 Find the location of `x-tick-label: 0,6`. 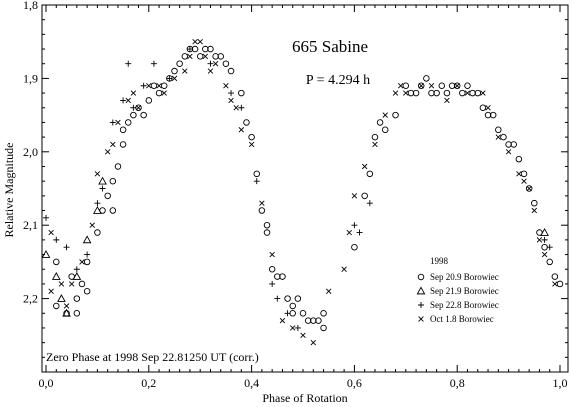

x-tick-label: 0,6 is located at coordinates (354, 383).